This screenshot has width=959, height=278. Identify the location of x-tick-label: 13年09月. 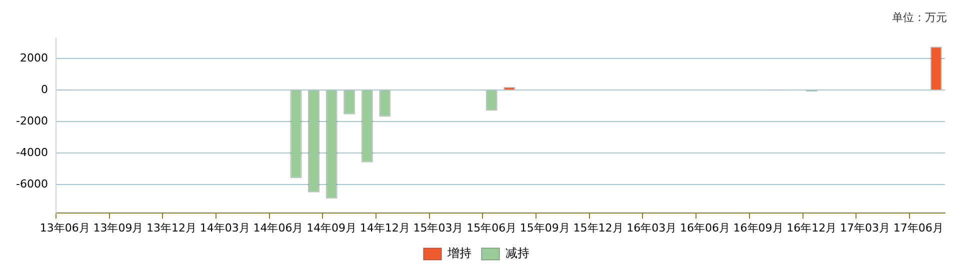
(118, 227).